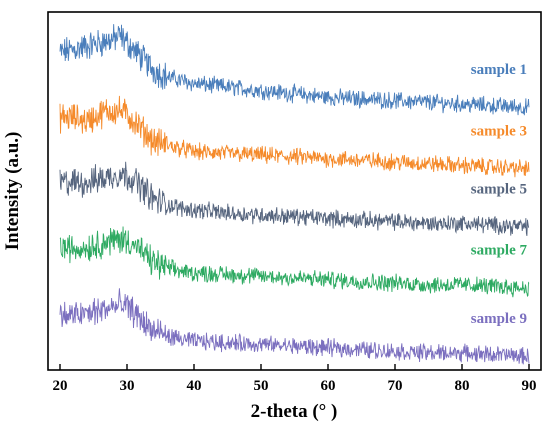 This screenshot has height=432, width=550. What do you see at coordinates (328, 386) in the screenshot?
I see `x-tick-label: 60` at bounding box center [328, 386].